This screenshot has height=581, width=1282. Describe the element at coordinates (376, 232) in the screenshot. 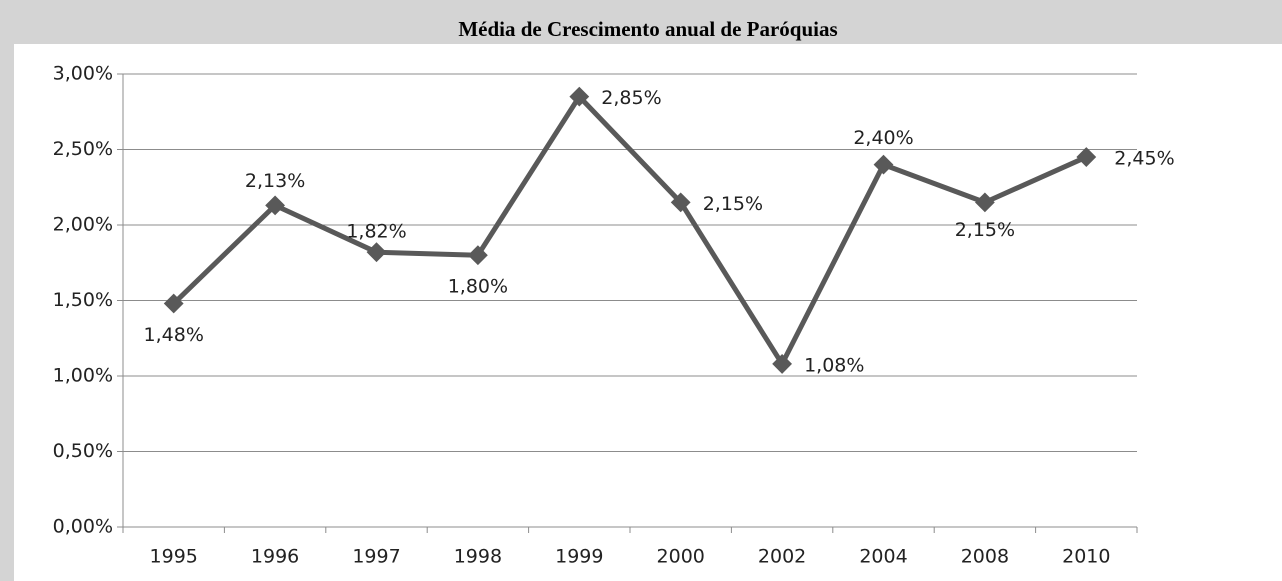

I see `data-label: 1,82%` at that location.